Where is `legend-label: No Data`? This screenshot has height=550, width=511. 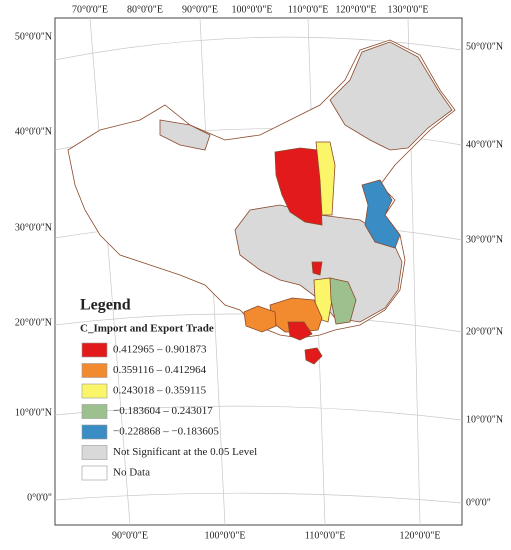 legend-label: No Data is located at coordinates (131, 473).